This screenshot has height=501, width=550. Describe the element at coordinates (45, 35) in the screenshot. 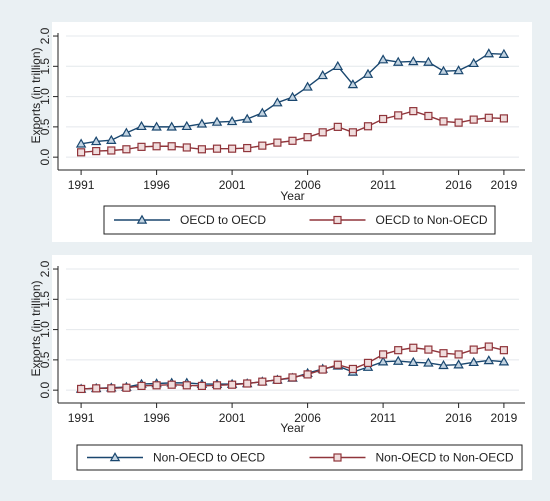

I see `y-tick-label: 2.0` at that location.